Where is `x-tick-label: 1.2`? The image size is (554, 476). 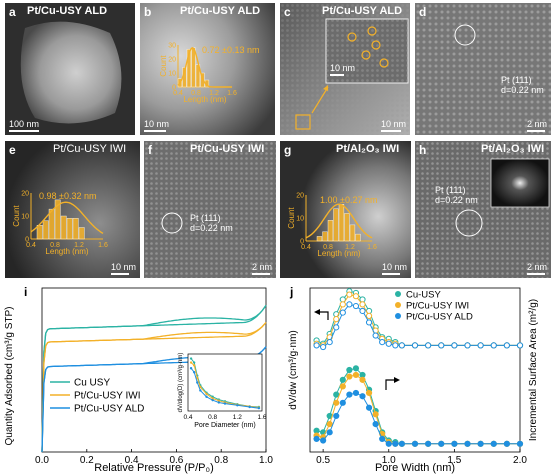 x-tick-label: 1.2 is located at coordinates (214, 93).